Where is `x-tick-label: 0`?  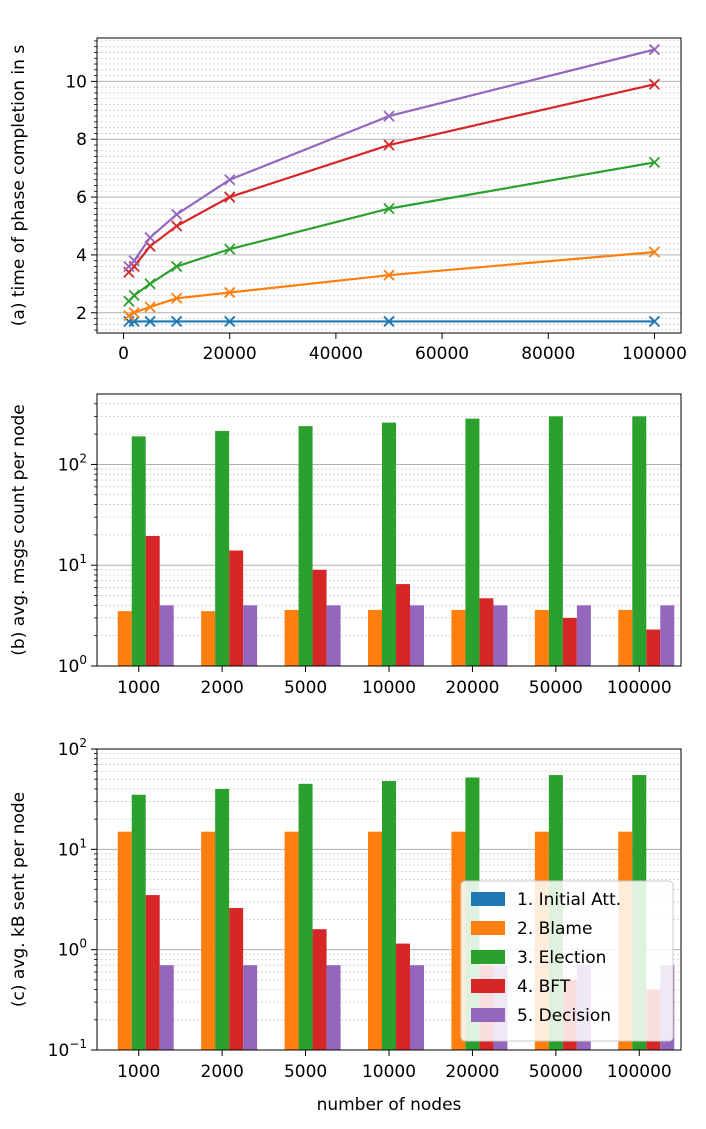 x-tick-label: 0 is located at coordinates (123, 354).